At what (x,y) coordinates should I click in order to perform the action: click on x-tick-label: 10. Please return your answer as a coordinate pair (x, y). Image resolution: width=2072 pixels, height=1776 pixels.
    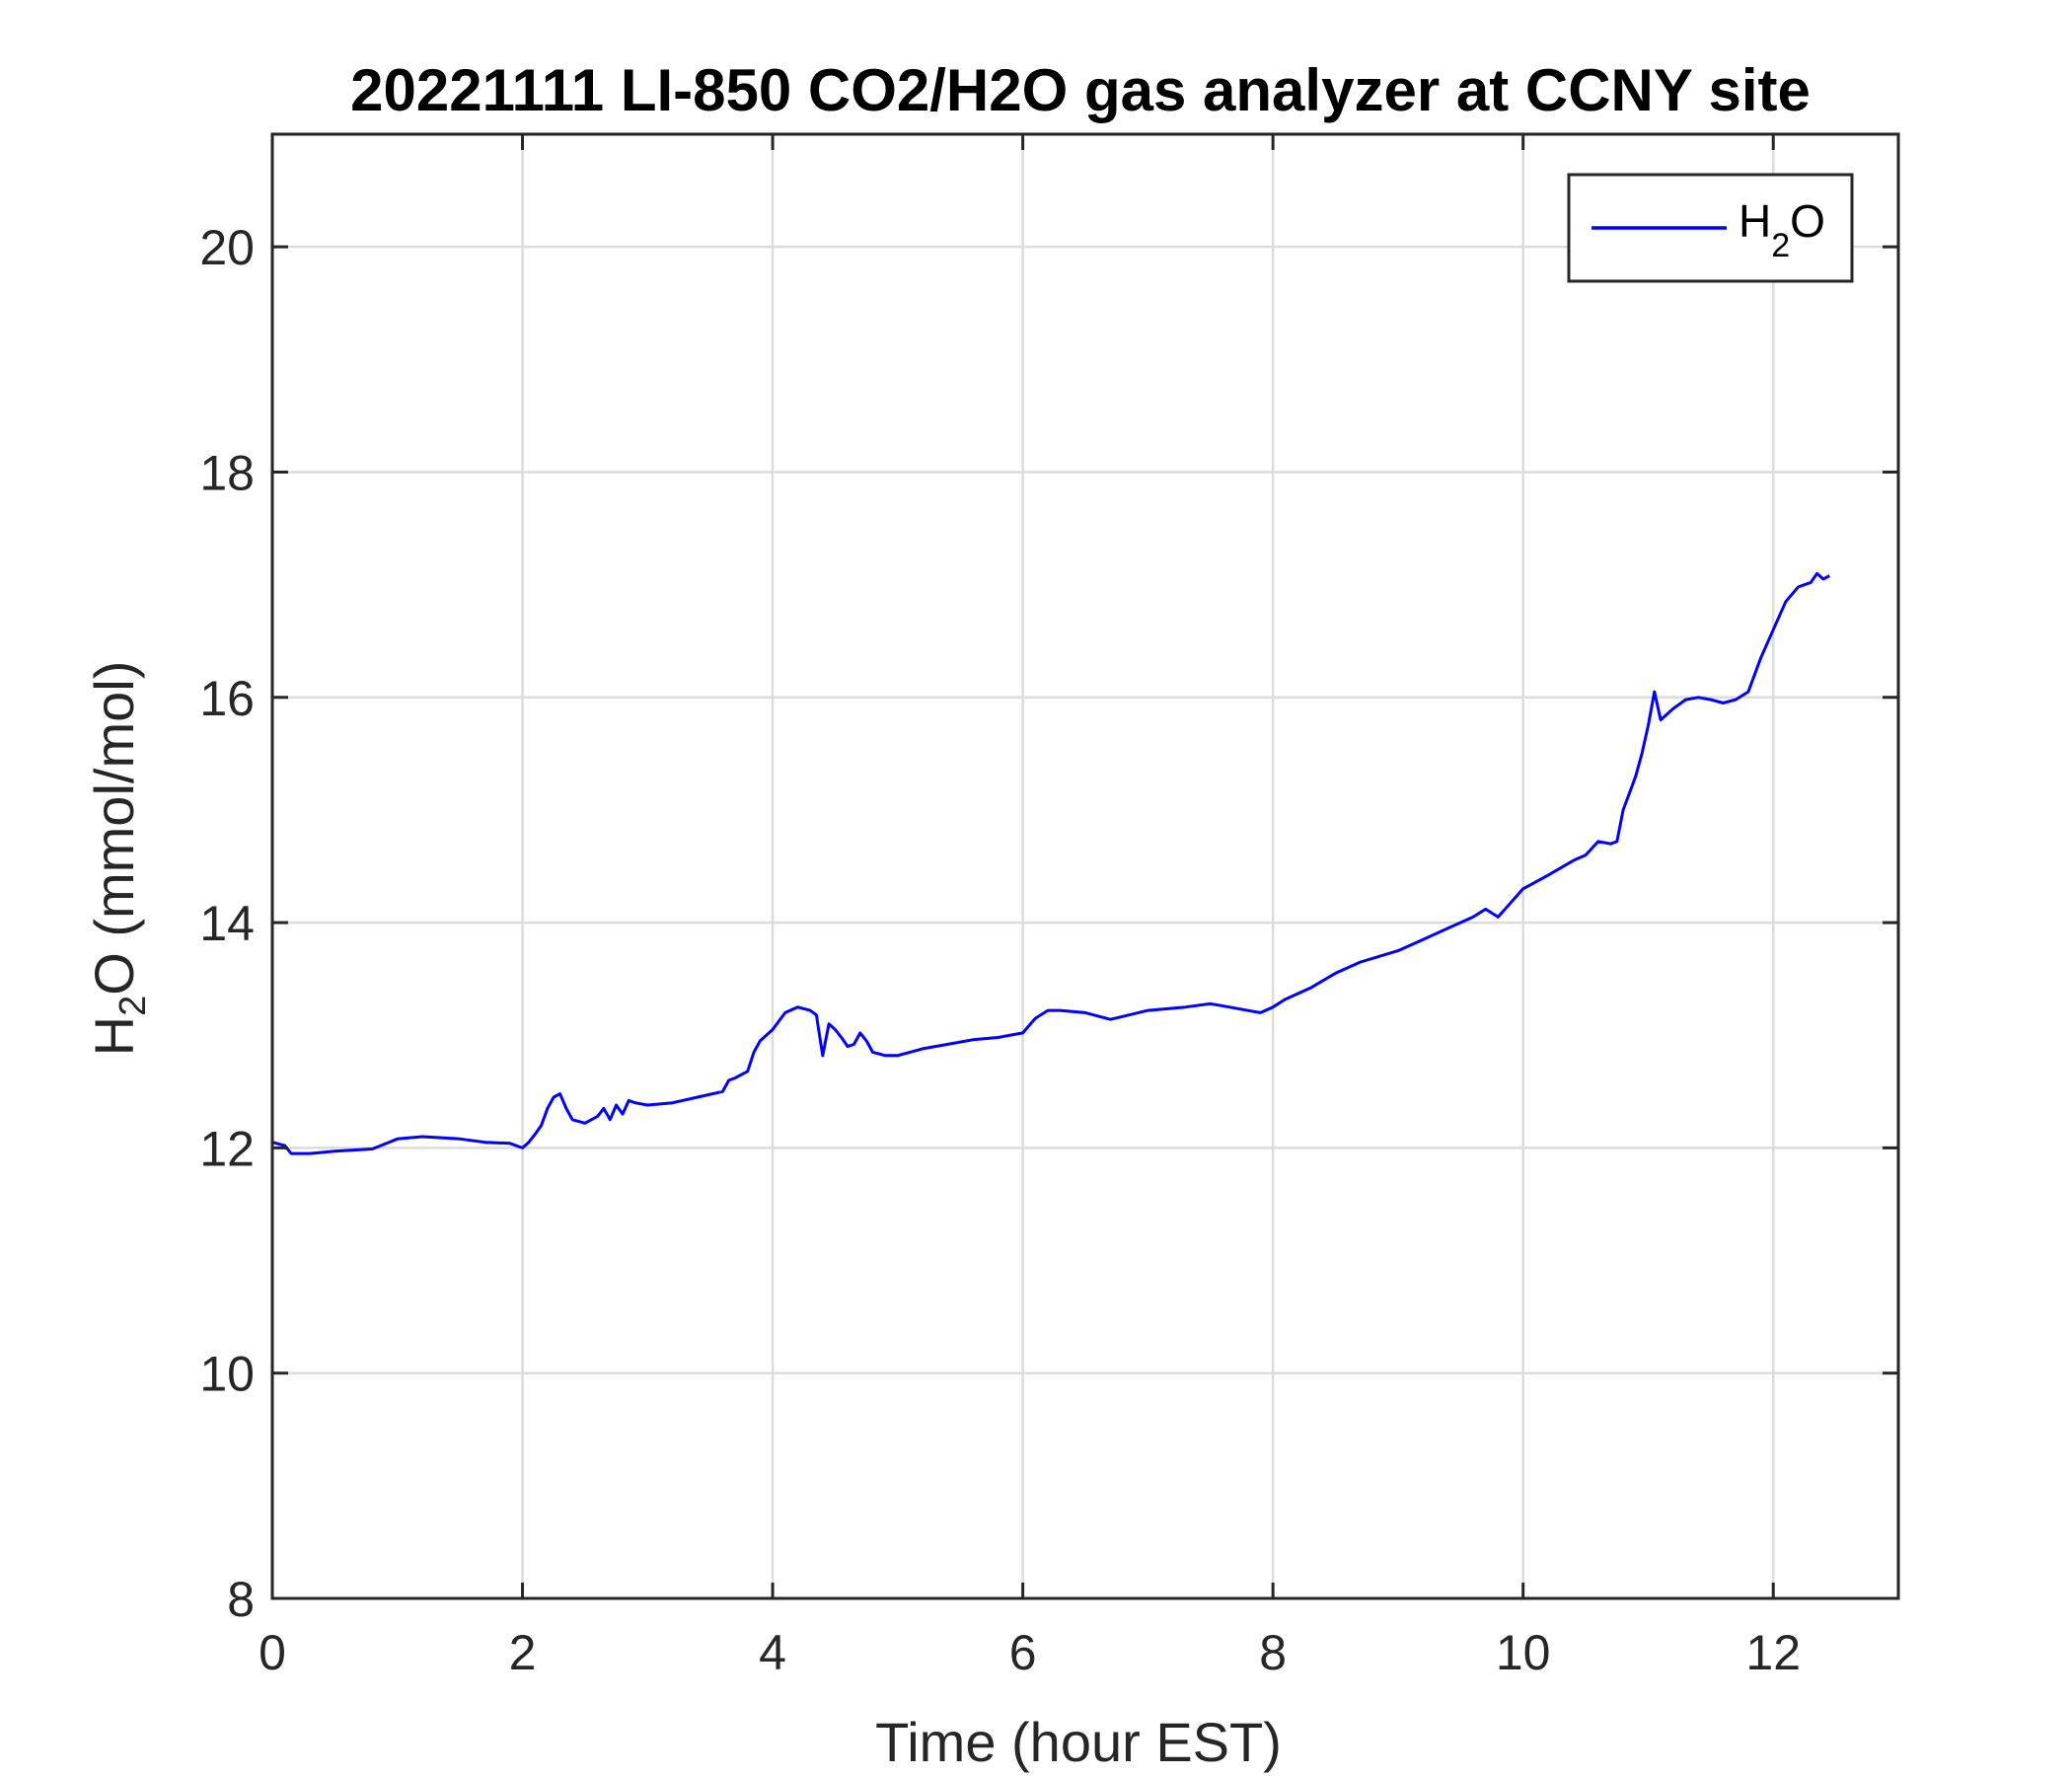
    Looking at the image, I should click on (1524, 1653).